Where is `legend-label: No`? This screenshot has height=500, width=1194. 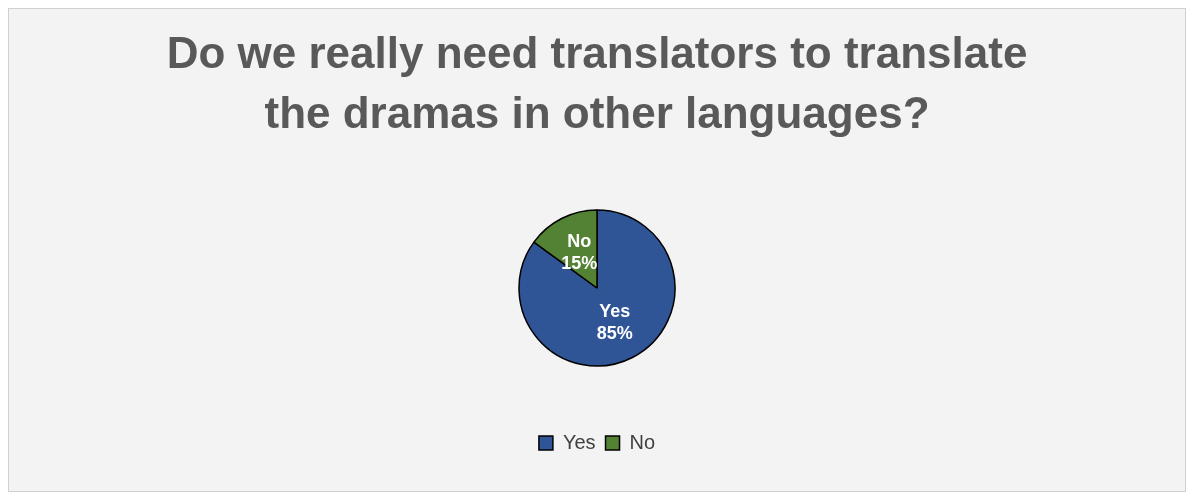 legend-label: No is located at coordinates (642, 441).